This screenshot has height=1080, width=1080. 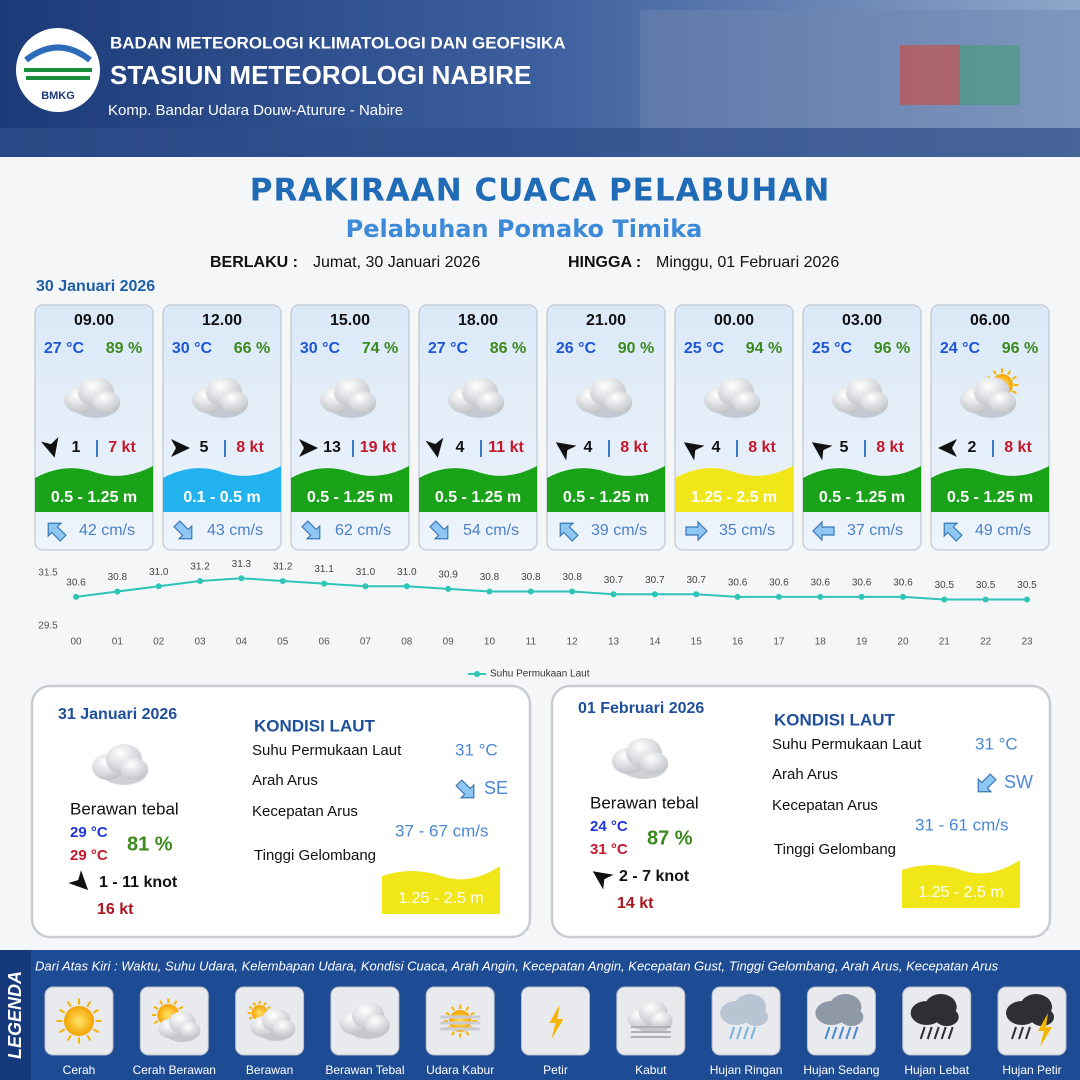 What do you see at coordinates (255, 110) in the screenshot?
I see `address: Komp. Bandar Udara Douw-Aturure - Nabire` at bounding box center [255, 110].